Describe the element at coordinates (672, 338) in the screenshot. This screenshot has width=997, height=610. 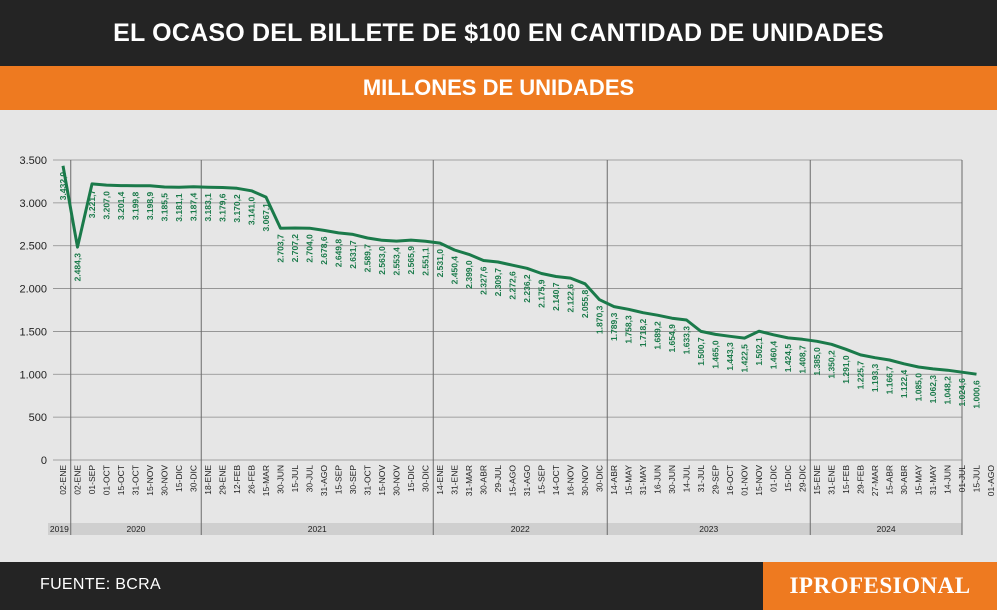
I see `data-label: 1.654,9` at that location.